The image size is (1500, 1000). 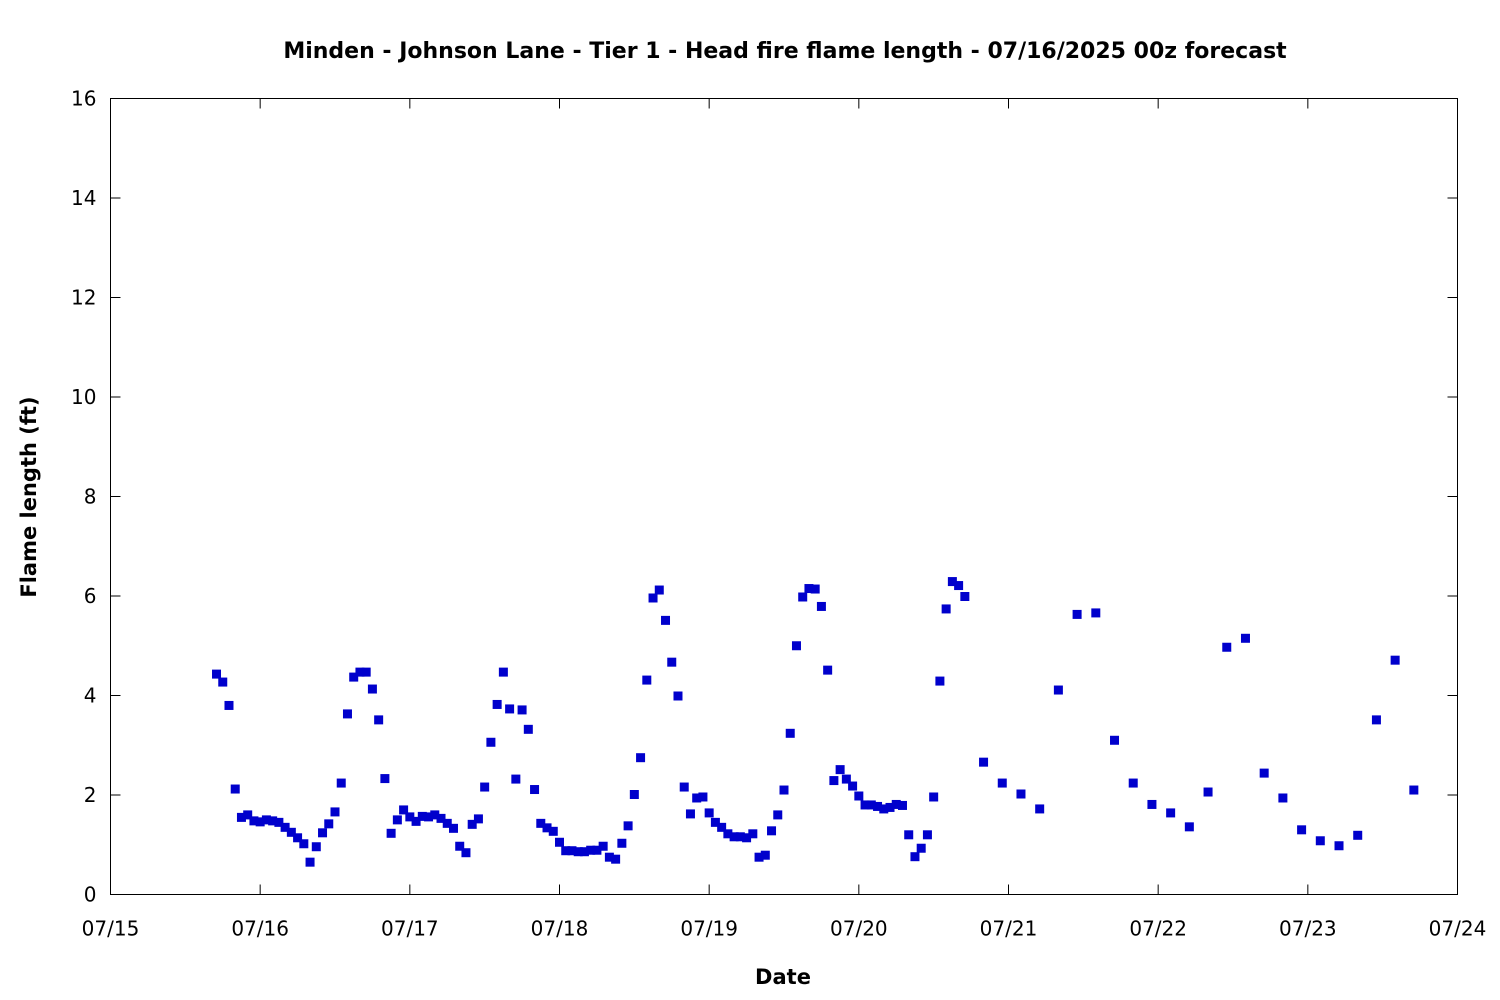 What do you see at coordinates (29, 496) in the screenshot?
I see `y-axis-label: Flame length (ft)` at bounding box center [29, 496].